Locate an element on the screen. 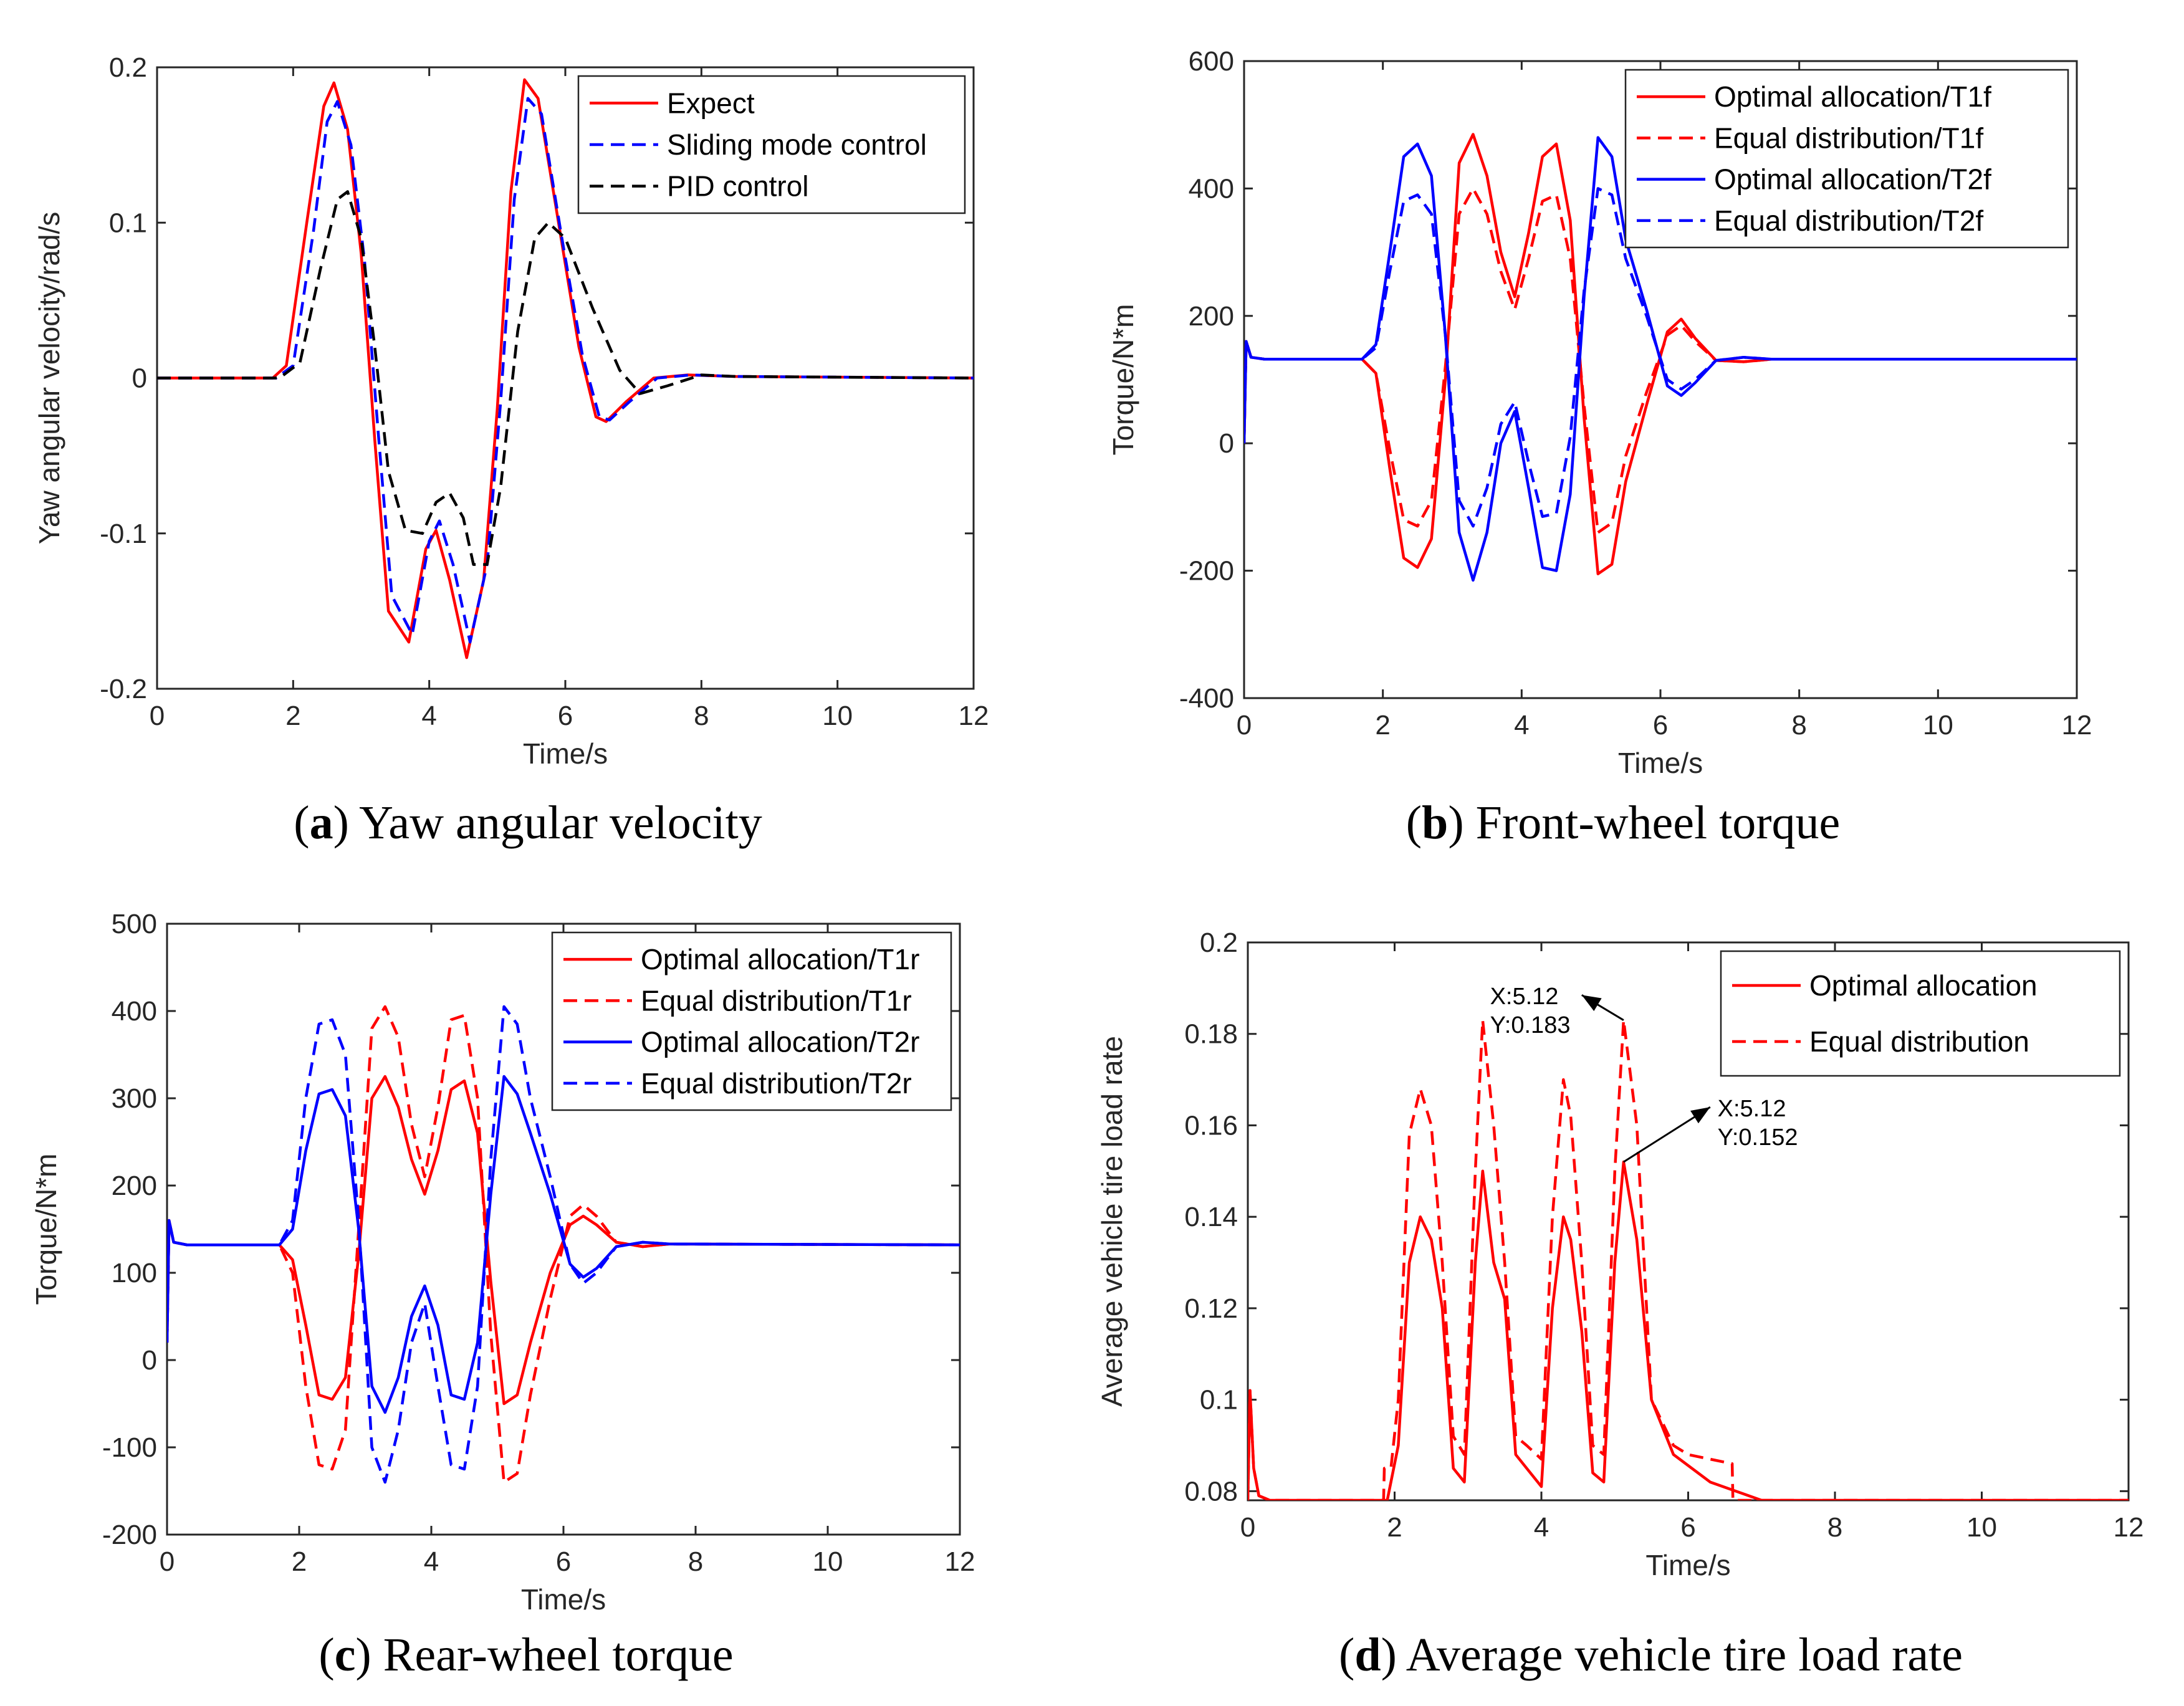  legend-label-4: Equal distribution/T2r is located at coordinates (776, 1083).